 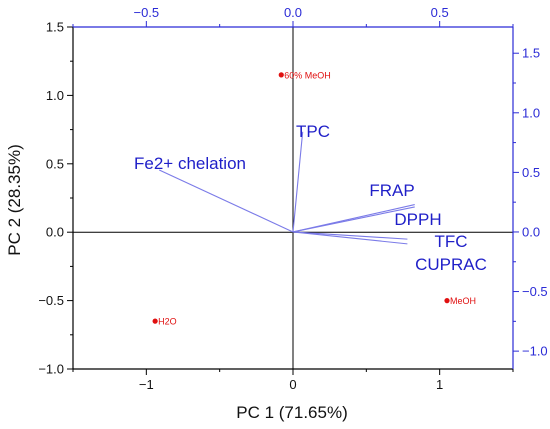 What do you see at coordinates (146, 12) in the screenshot?
I see `top-tick-label: −0.5` at bounding box center [146, 12].